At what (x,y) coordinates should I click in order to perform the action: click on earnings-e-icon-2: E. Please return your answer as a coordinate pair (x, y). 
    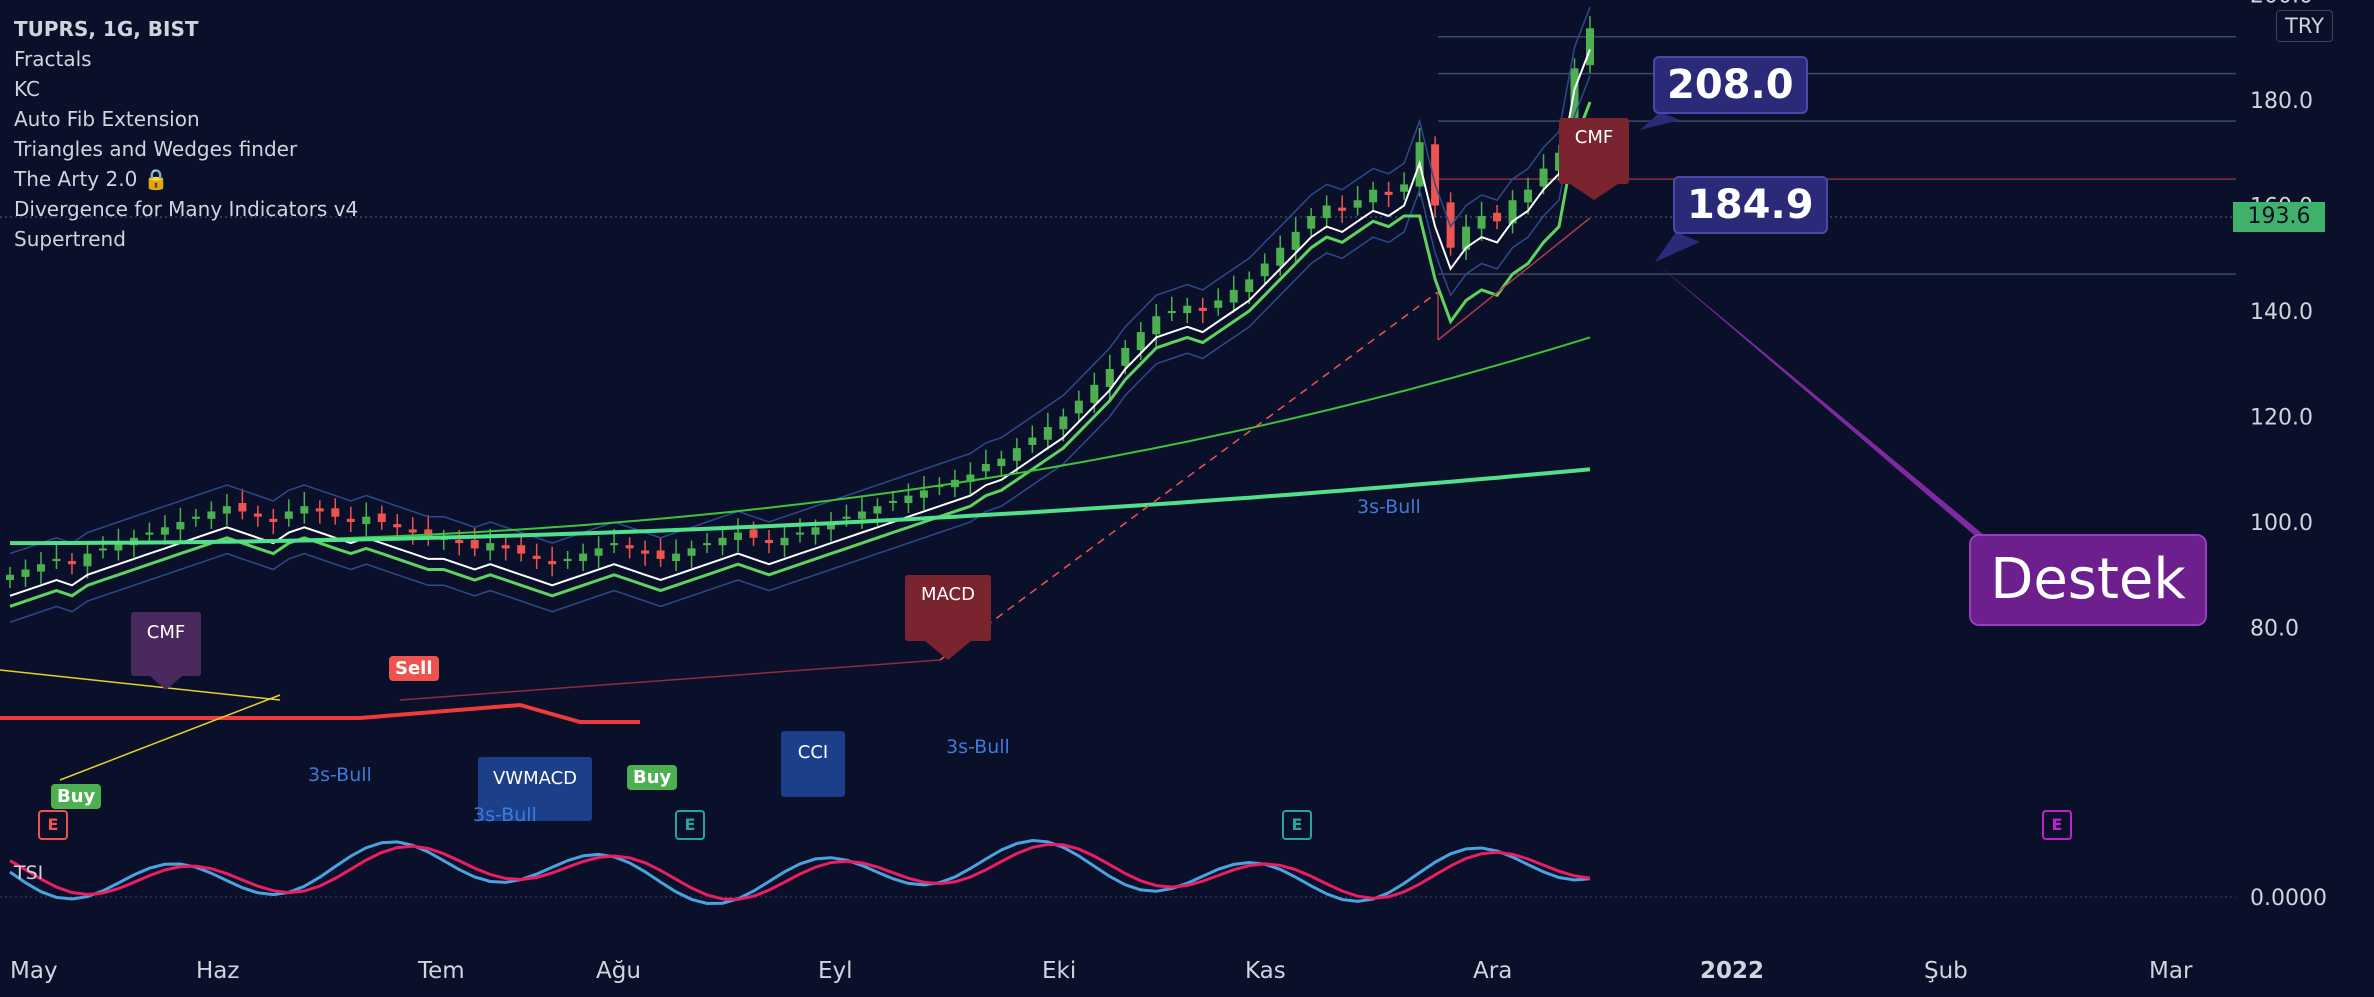
    Looking at the image, I should click on (690, 825).